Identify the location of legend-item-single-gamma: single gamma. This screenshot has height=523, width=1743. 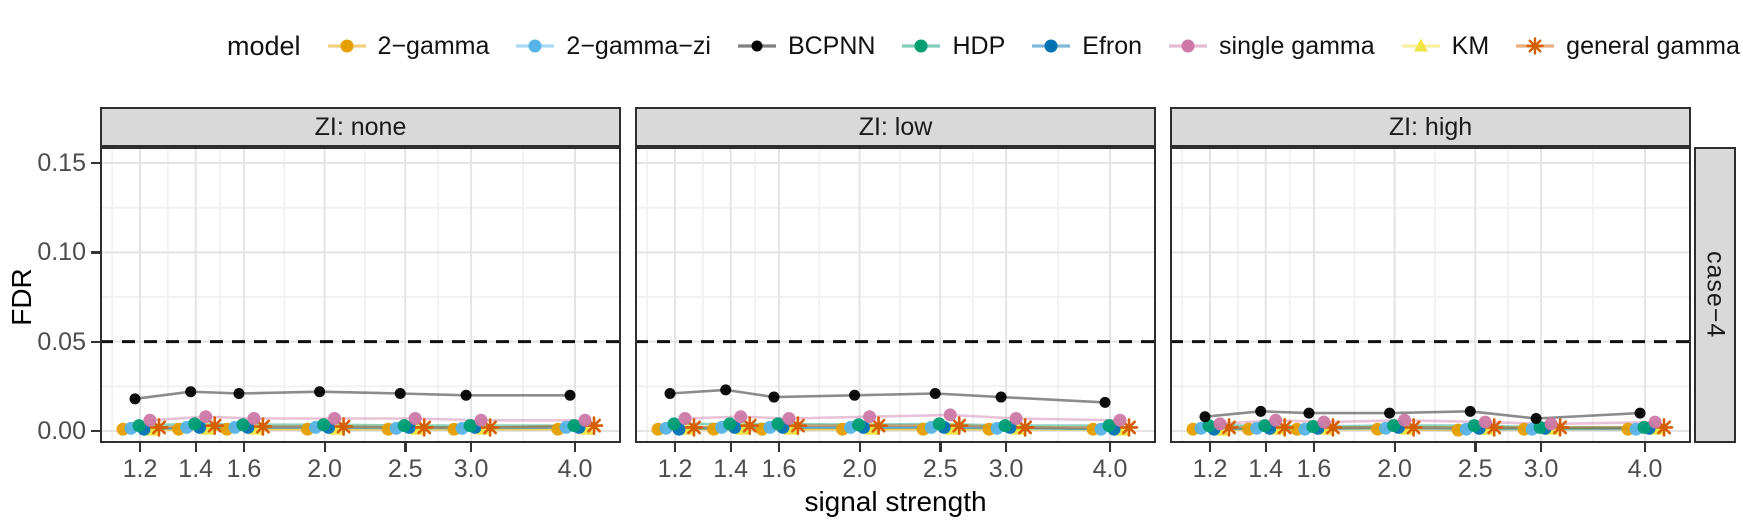
(1270, 46).